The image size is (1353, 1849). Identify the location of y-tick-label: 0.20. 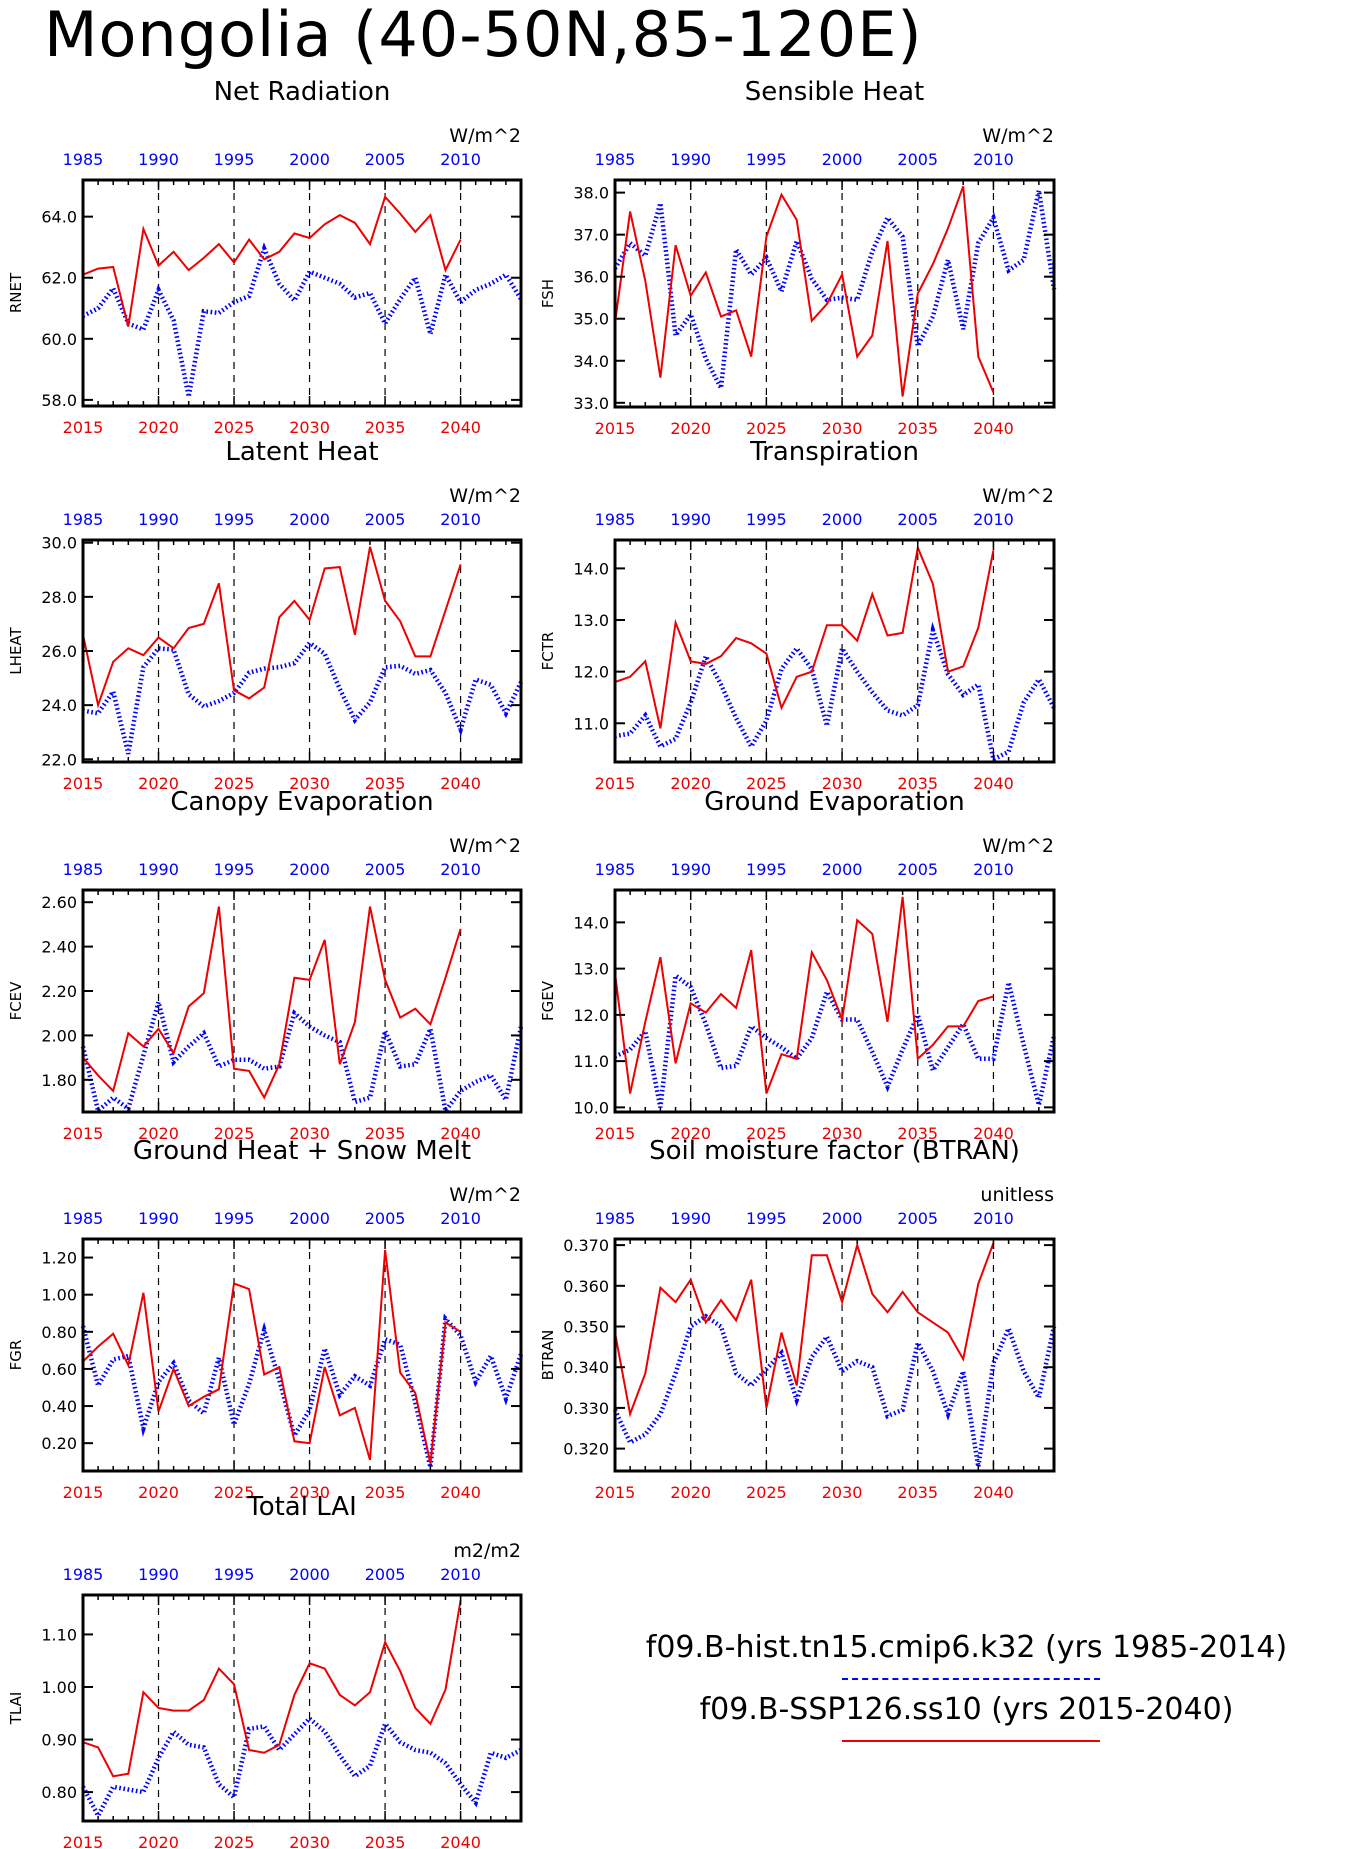
(59, 1443).